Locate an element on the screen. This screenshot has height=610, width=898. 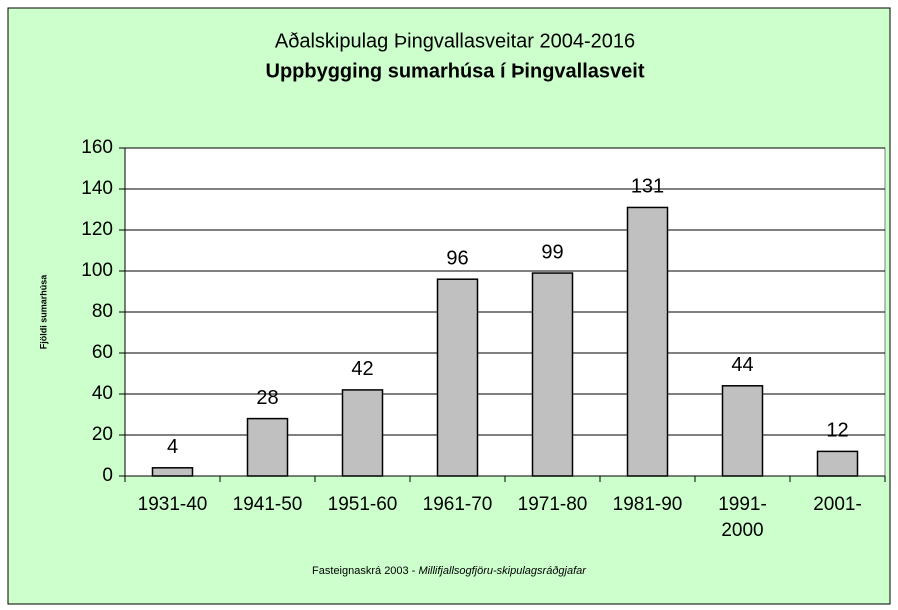
y-tick-label: 40 is located at coordinates (102, 393).